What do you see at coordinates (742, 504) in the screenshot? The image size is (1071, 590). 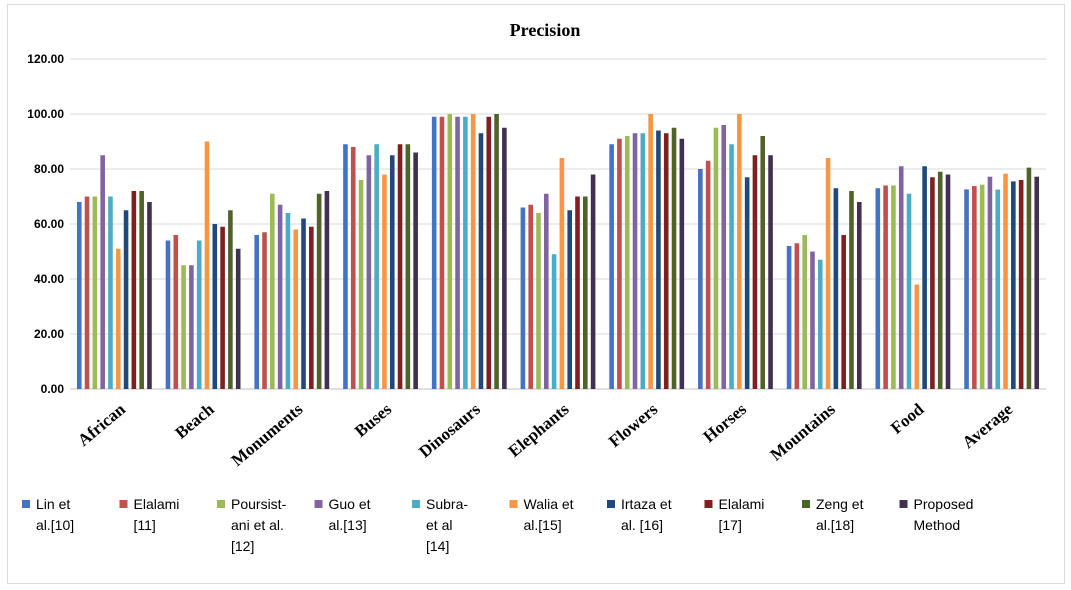 I see `legend-label: Elalami` at bounding box center [742, 504].